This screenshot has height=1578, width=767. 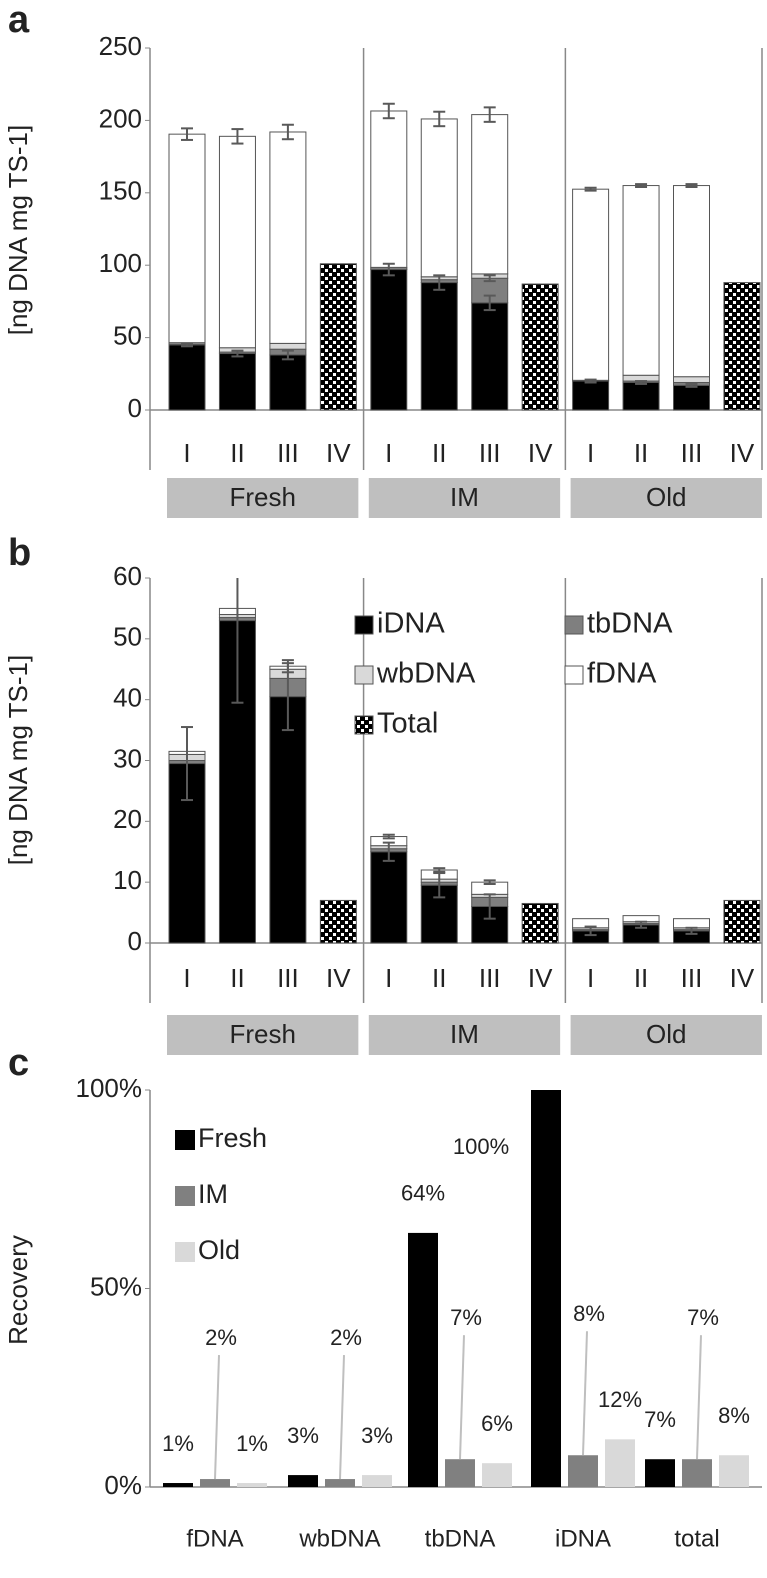 What do you see at coordinates (109, 1088) in the screenshot?
I see `y-tick-label: 100%` at bounding box center [109, 1088].